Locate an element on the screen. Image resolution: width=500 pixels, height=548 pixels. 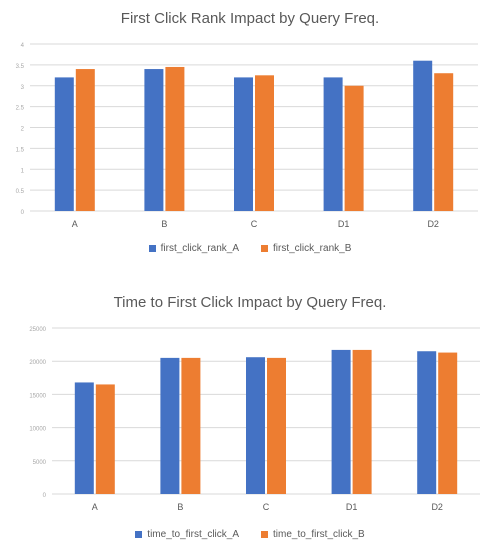
bar-first_click_rank_B-A is located at coordinates (85, 140).